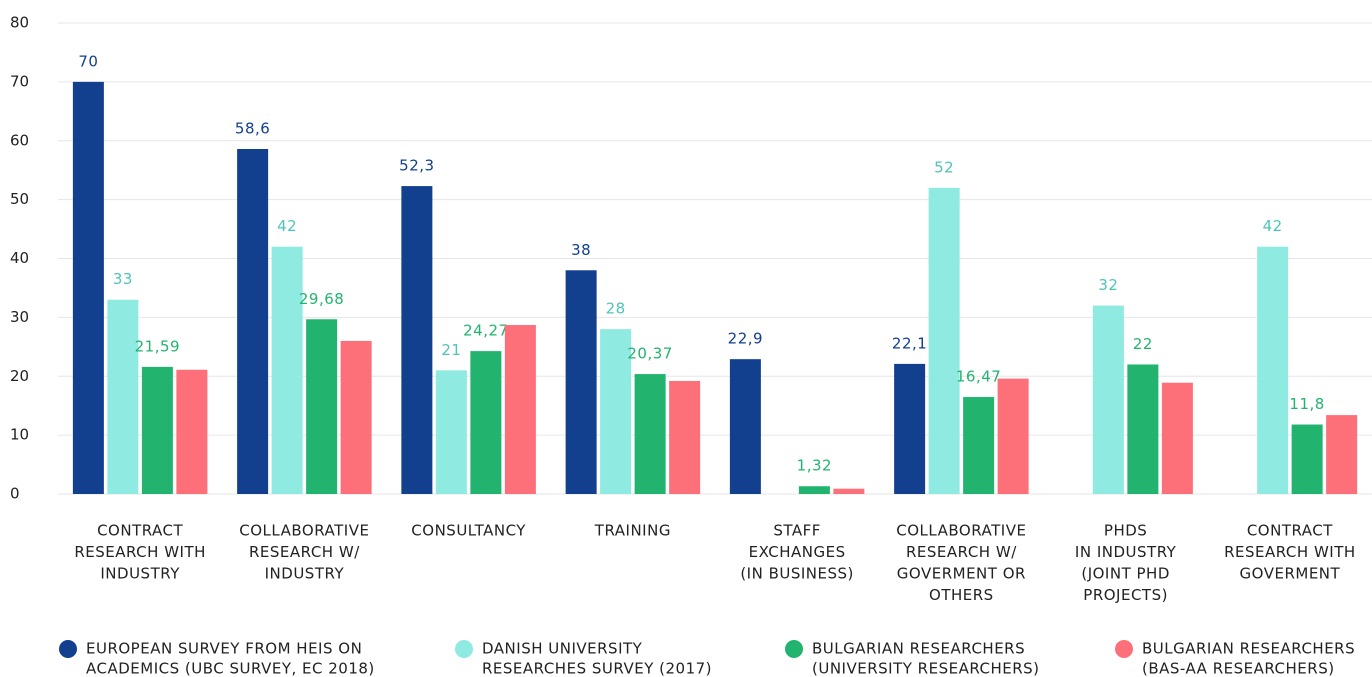 The height and width of the screenshot is (677, 1372). What do you see at coordinates (797, 574) in the screenshot?
I see `x-tick-label: (IN BUSINESS)` at bounding box center [797, 574].